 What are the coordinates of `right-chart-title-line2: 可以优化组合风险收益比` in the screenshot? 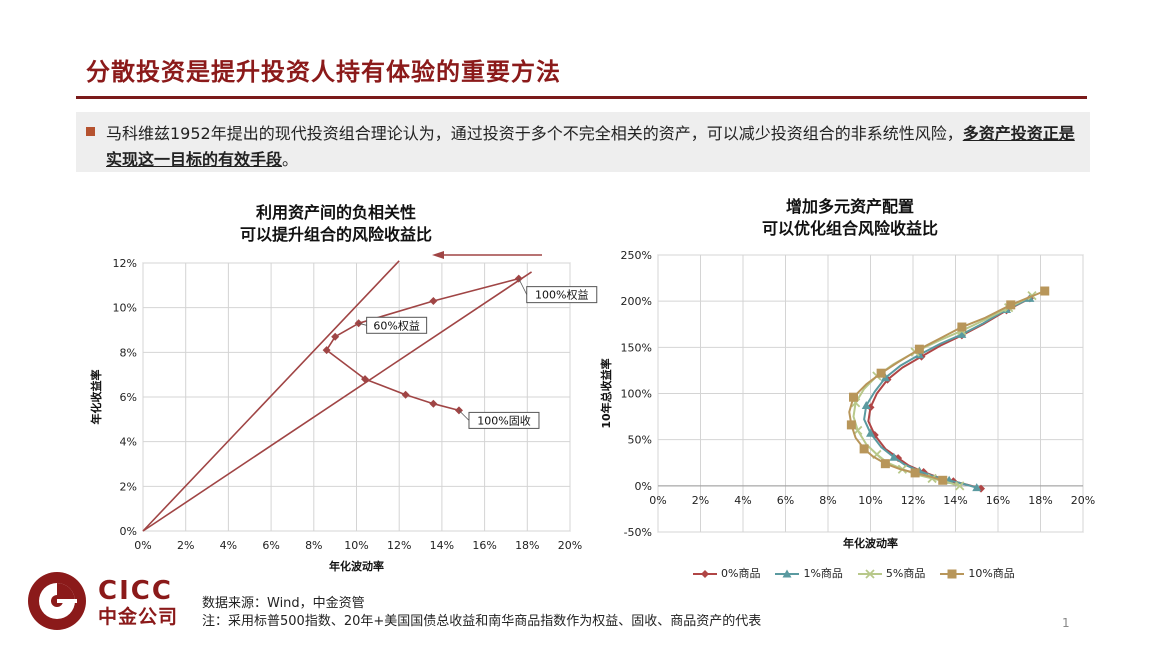 It's located at (849, 228).